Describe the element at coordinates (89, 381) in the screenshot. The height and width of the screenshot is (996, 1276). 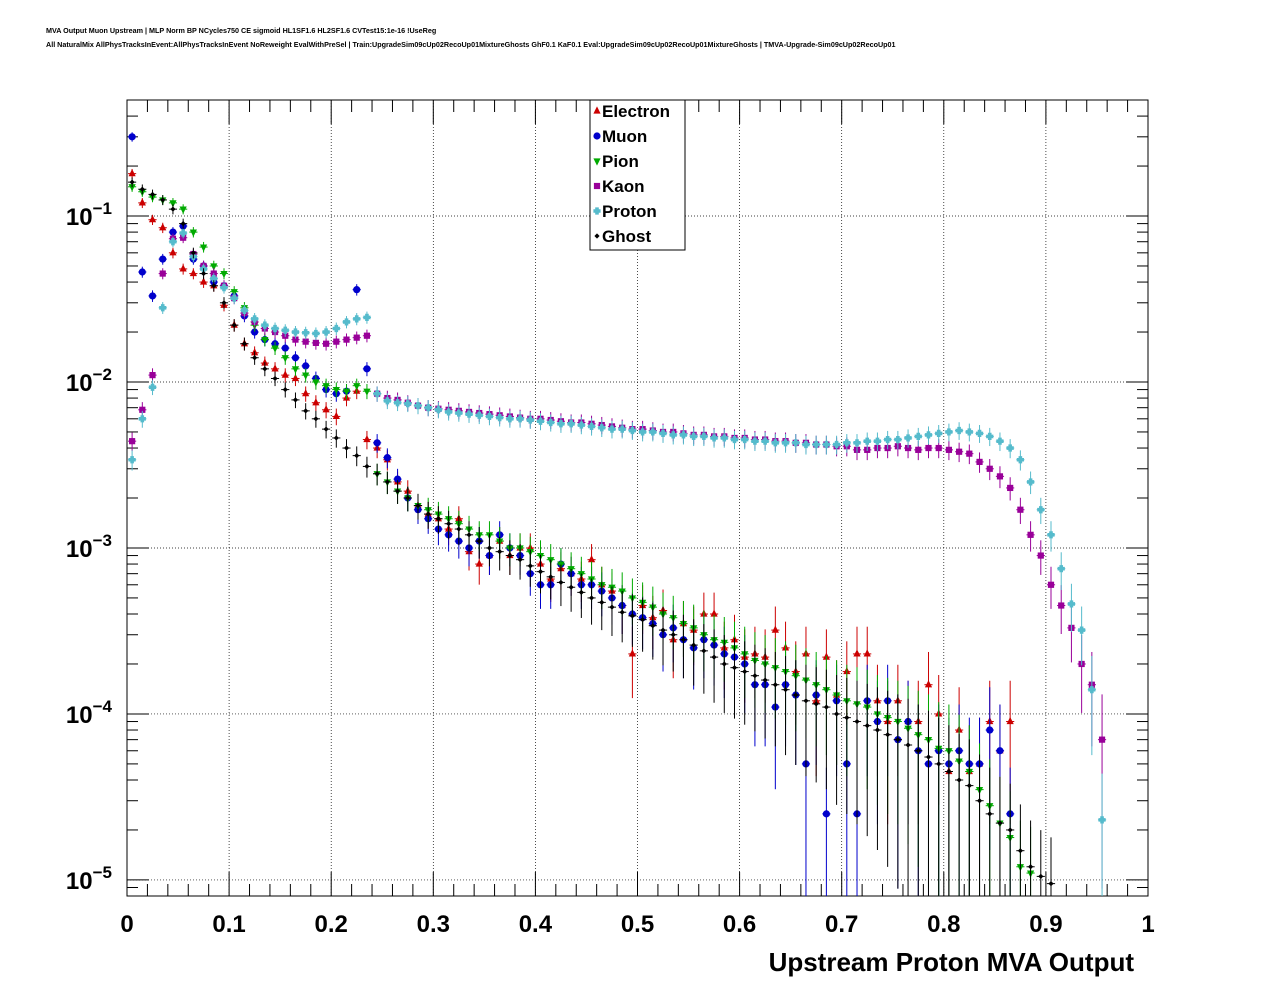
I see `y-tick-label: 10⁻²` at that location.